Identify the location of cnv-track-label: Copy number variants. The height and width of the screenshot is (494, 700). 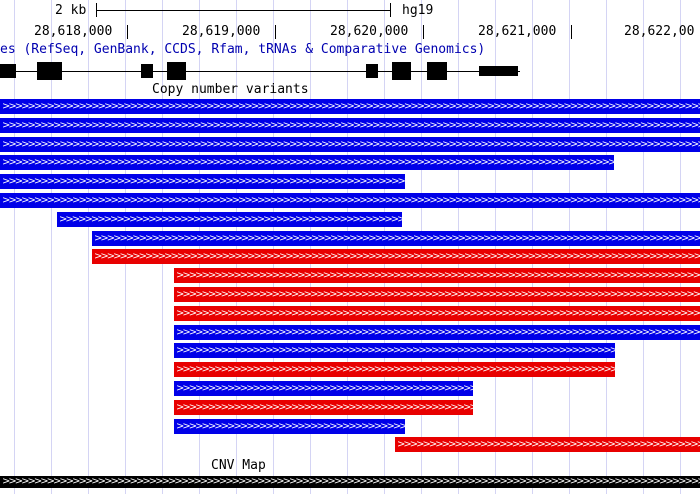
(230, 89).